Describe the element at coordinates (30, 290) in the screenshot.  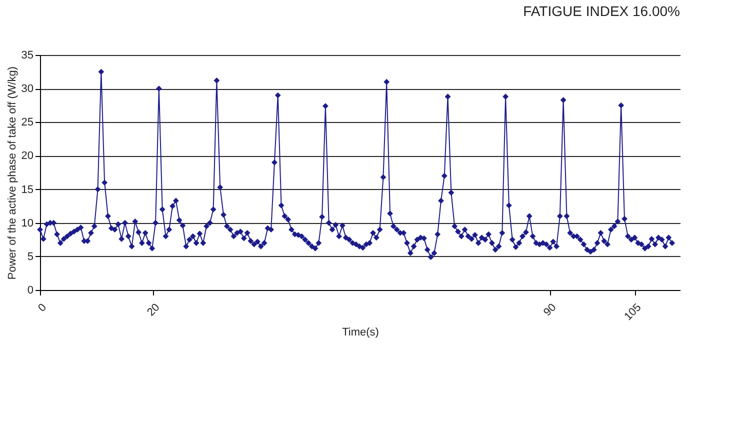
I see `y-tick-label: 0` at that location.